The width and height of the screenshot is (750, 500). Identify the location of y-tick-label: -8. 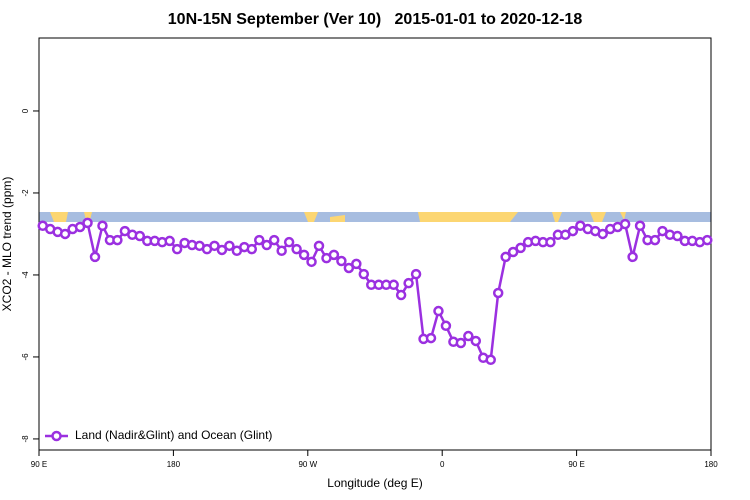
(25, 439).